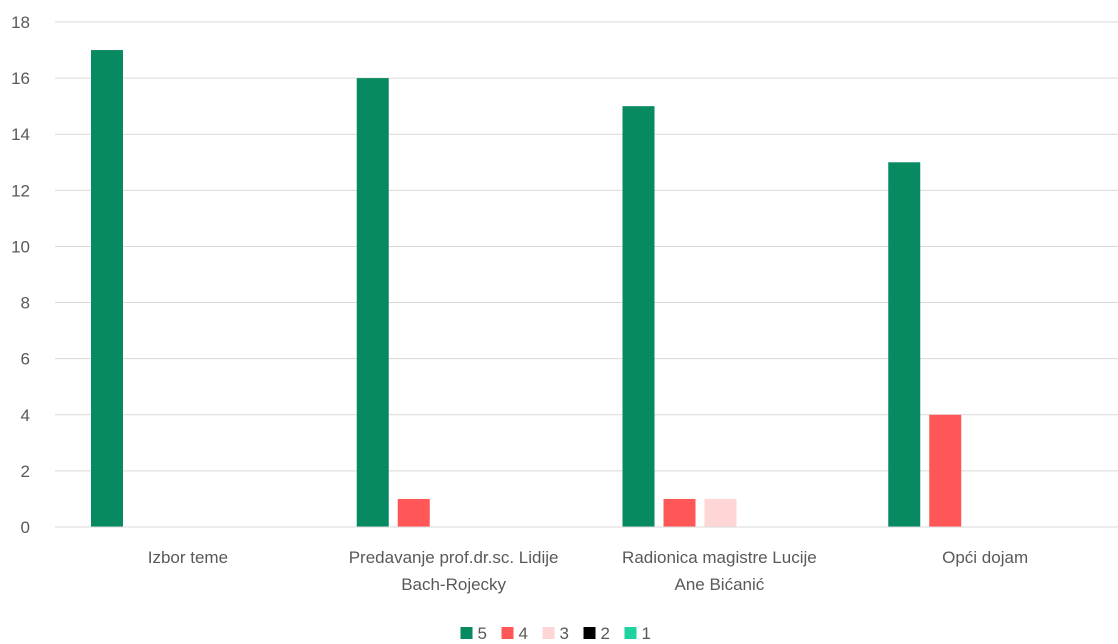 Image resolution: width=1118 pixels, height=644 pixels. Describe the element at coordinates (25, 471) in the screenshot. I see `y-tick-label: 2` at that location.